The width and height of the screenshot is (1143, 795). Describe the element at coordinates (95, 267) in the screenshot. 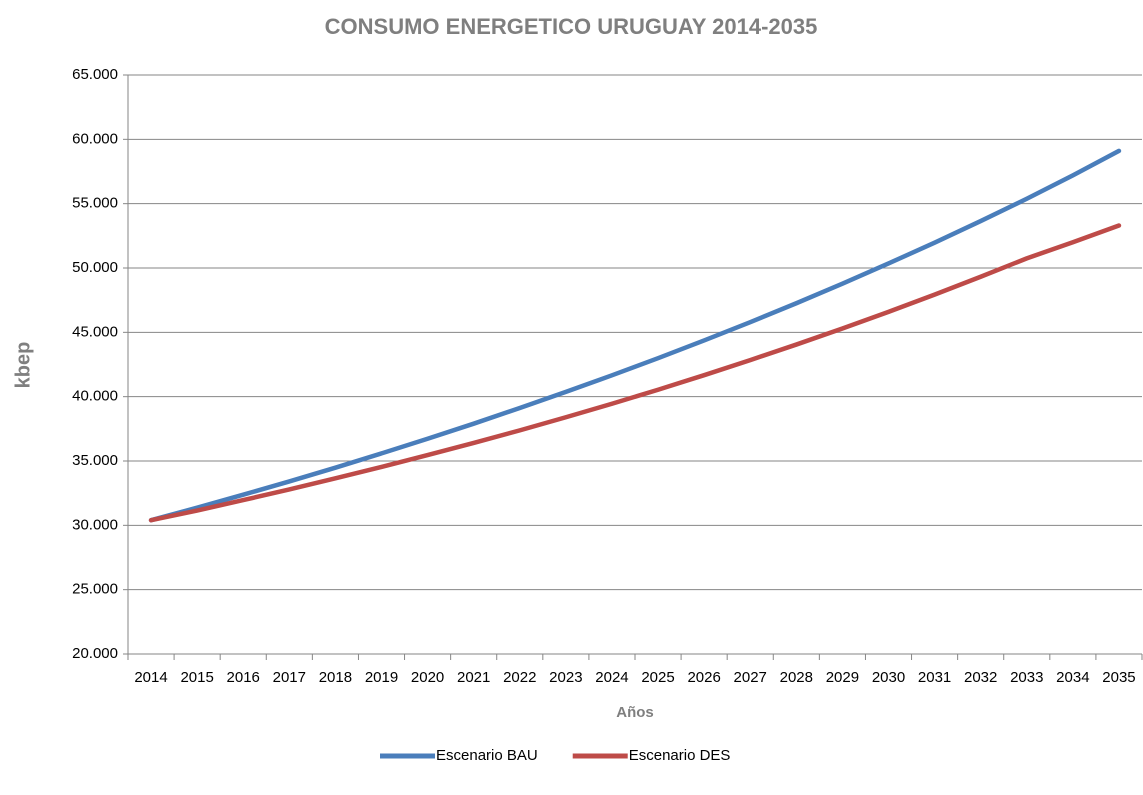

I see `y-tick-label: 50.000` at that location.